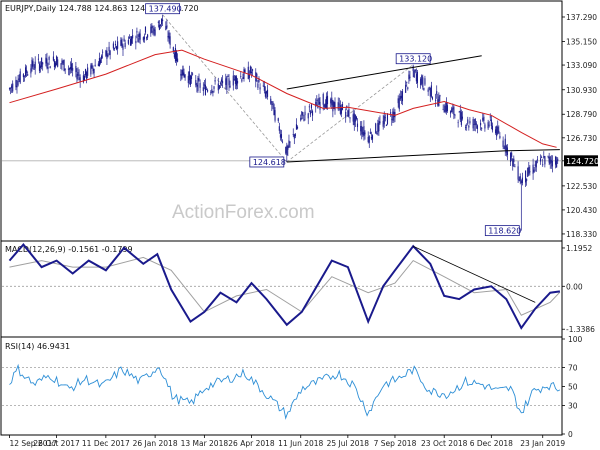 The height and width of the screenshot is (450, 600). Describe the element at coordinates (582, 161) in the screenshot. I see `current-price-label: 124.720` at that location.